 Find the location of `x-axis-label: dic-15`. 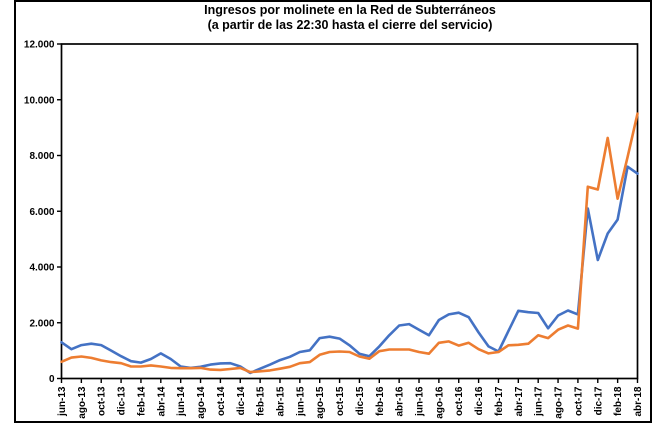

x-axis-label: dic-15 is located at coordinates (360, 400).